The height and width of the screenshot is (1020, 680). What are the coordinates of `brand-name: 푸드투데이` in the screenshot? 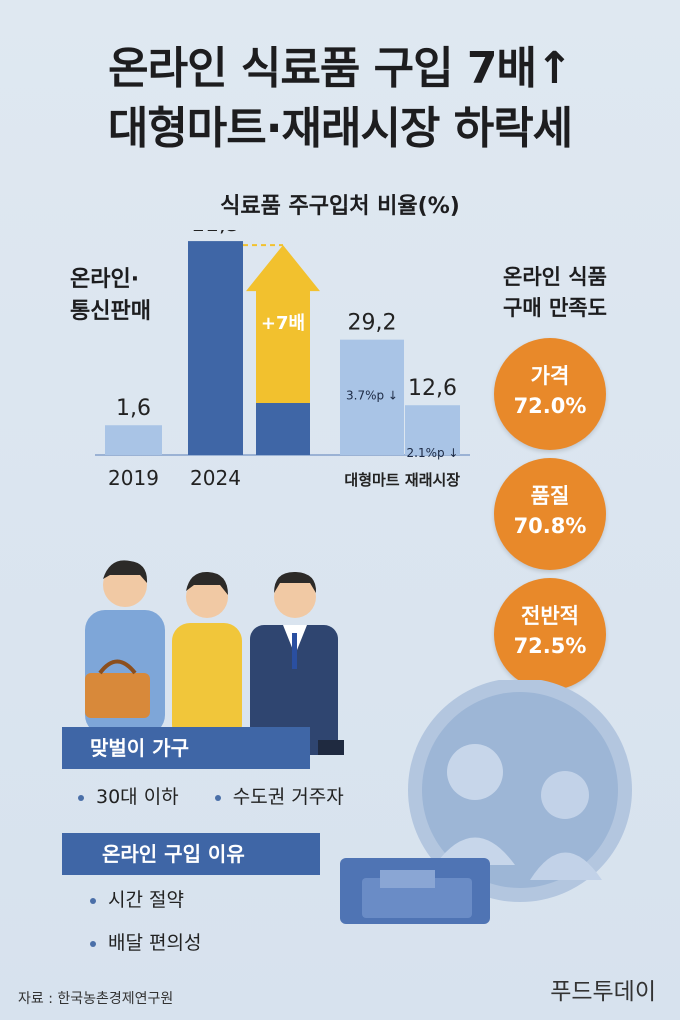 It's located at (603, 992).